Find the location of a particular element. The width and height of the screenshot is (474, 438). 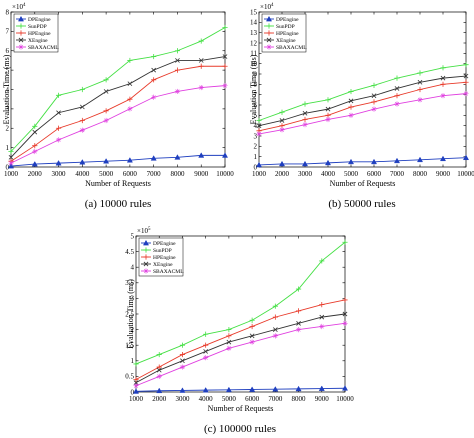

series-sbaxacml is located at coordinates (240, 354).